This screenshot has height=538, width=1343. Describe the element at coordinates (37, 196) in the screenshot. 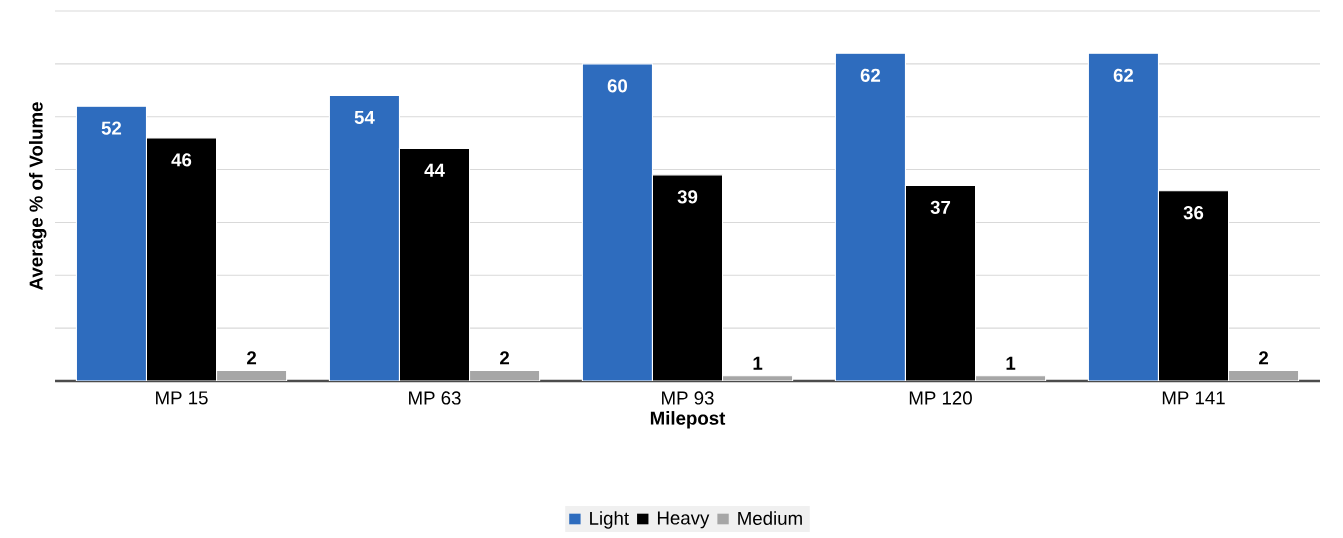

I see `y-axis-title: Average % of Volume` at that location.